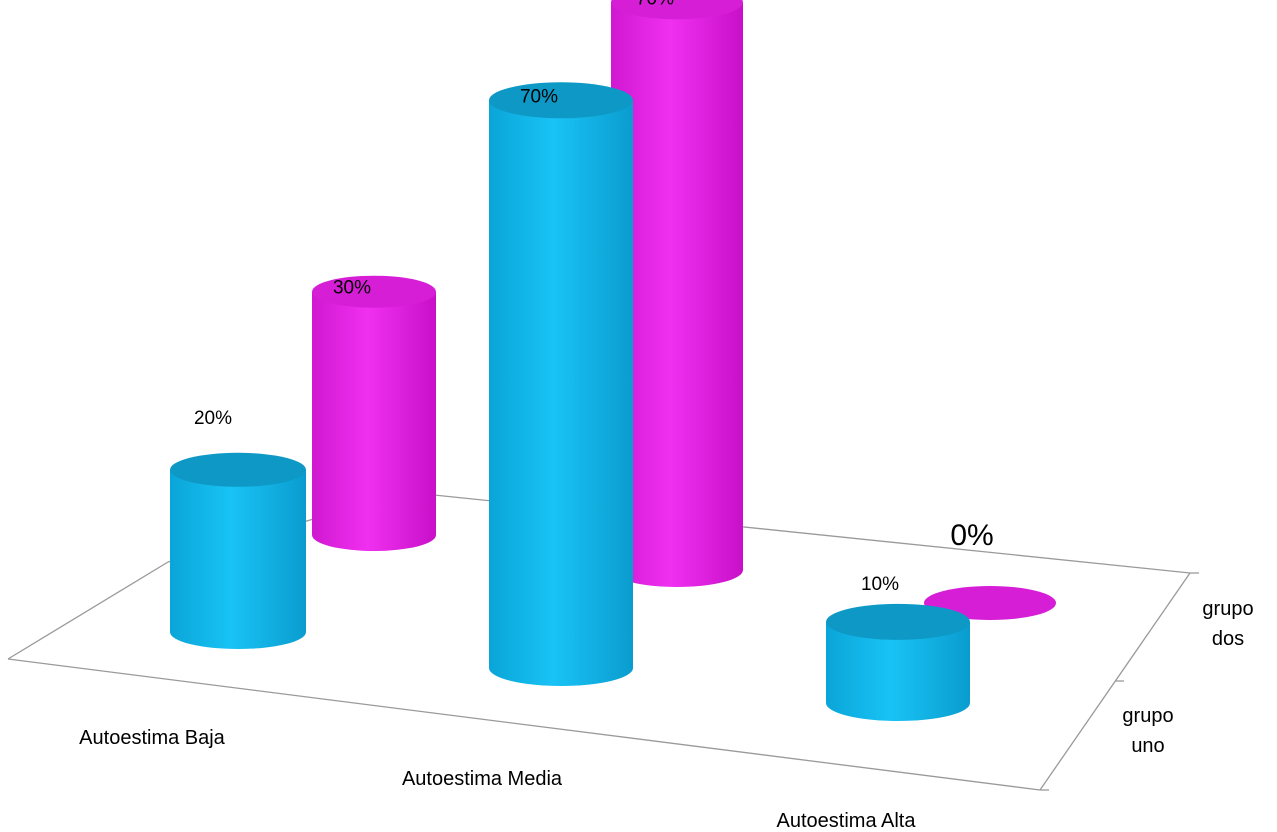  Describe the element at coordinates (971, 535) in the screenshot. I see `data-label: 0%` at that location.